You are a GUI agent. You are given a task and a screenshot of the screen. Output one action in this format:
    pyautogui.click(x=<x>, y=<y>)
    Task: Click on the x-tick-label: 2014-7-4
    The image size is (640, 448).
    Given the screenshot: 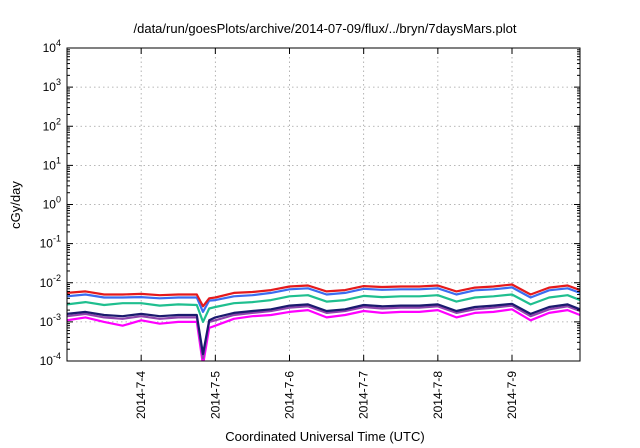 What is the action you would take?
    pyautogui.click(x=141, y=395)
    